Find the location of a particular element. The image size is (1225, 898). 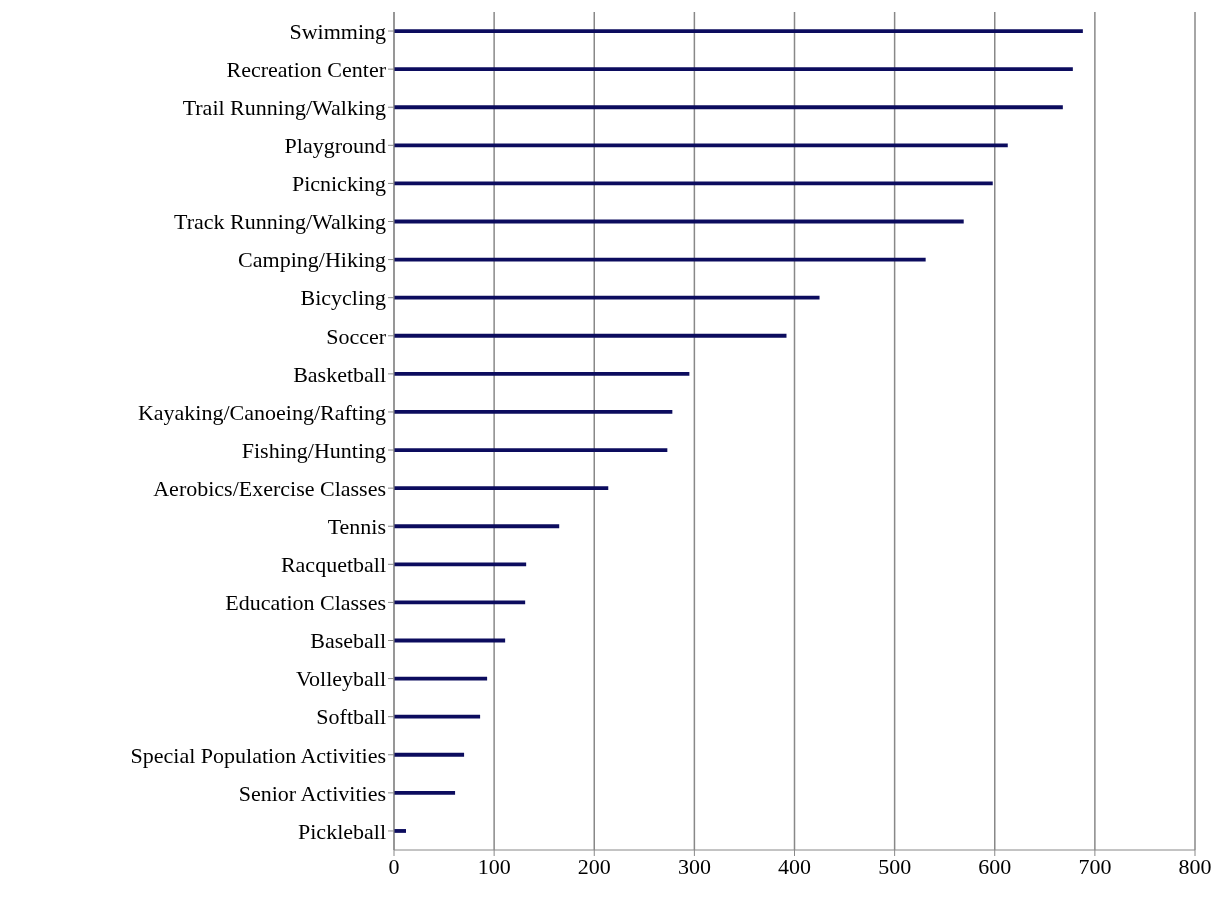

y-tick-label: Softball is located at coordinates (351, 717).